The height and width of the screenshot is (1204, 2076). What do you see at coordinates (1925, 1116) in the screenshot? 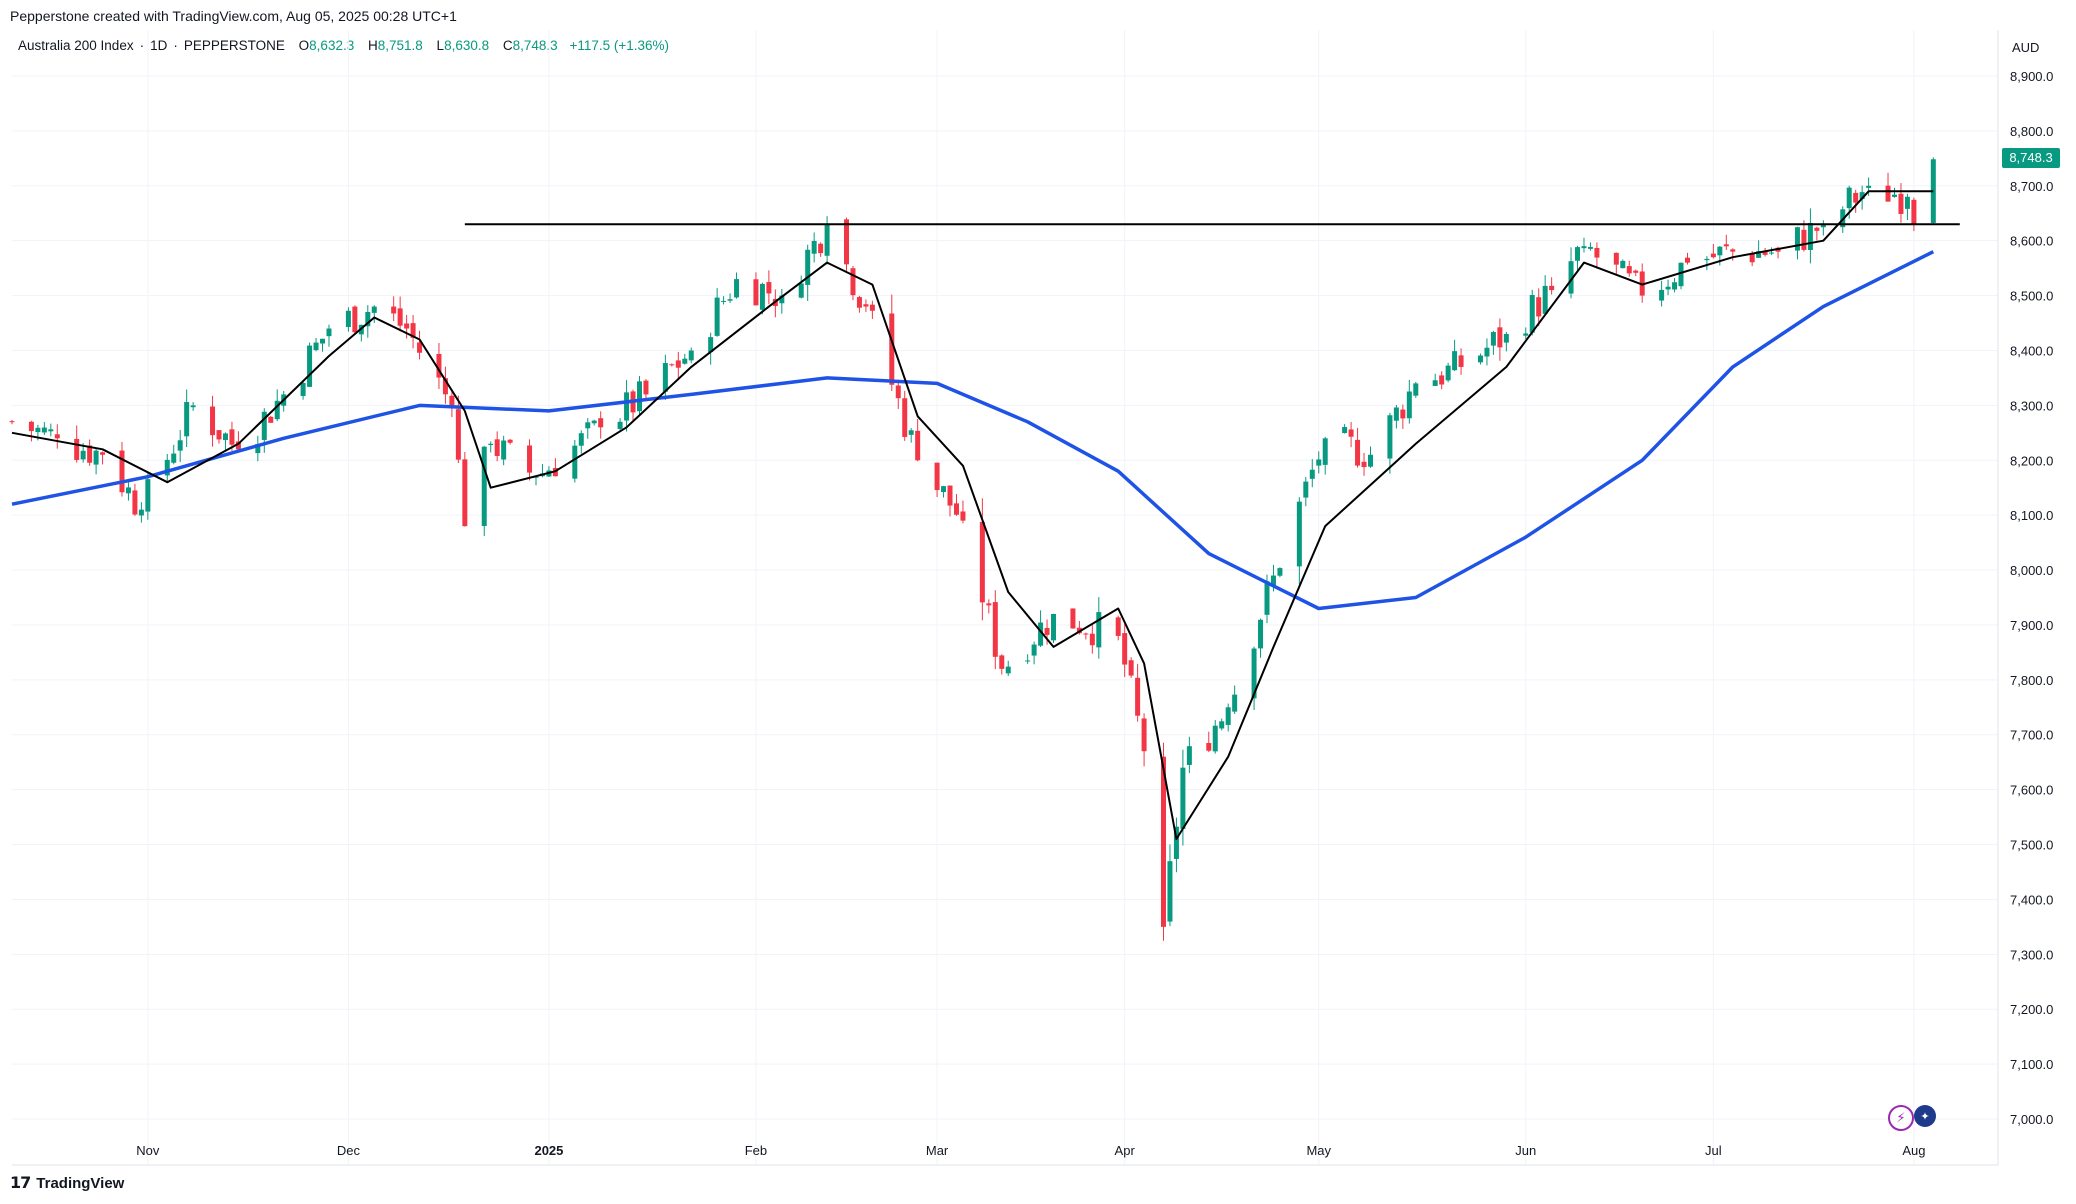
I see `australia-flag-icon: ✦` at bounding box center [1925, 1116].